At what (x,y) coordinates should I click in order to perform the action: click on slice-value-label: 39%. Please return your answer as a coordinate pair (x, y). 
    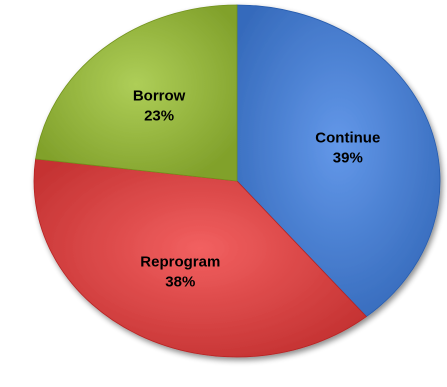
    Looking at the image, I should click on (348, 157).